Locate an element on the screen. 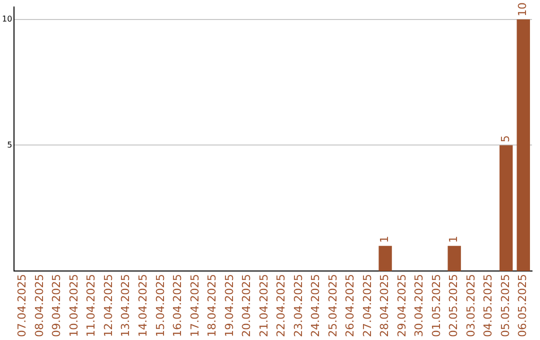 The image size is (540, 340). x-tick-label: 07.04.2025 is located at coordinates (22, 306).